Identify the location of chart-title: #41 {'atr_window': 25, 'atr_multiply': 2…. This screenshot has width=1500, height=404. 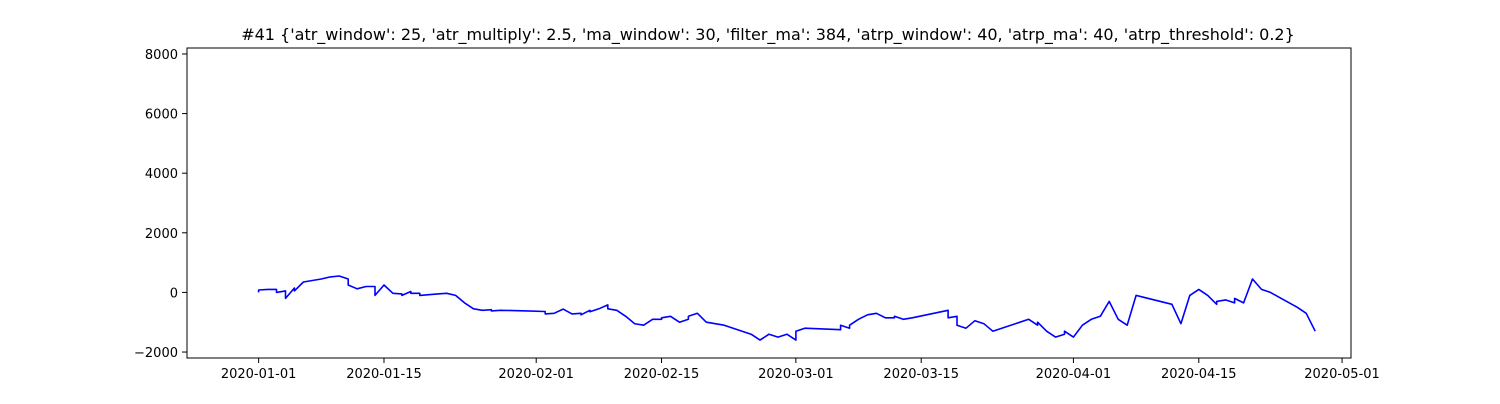
(768, 35).